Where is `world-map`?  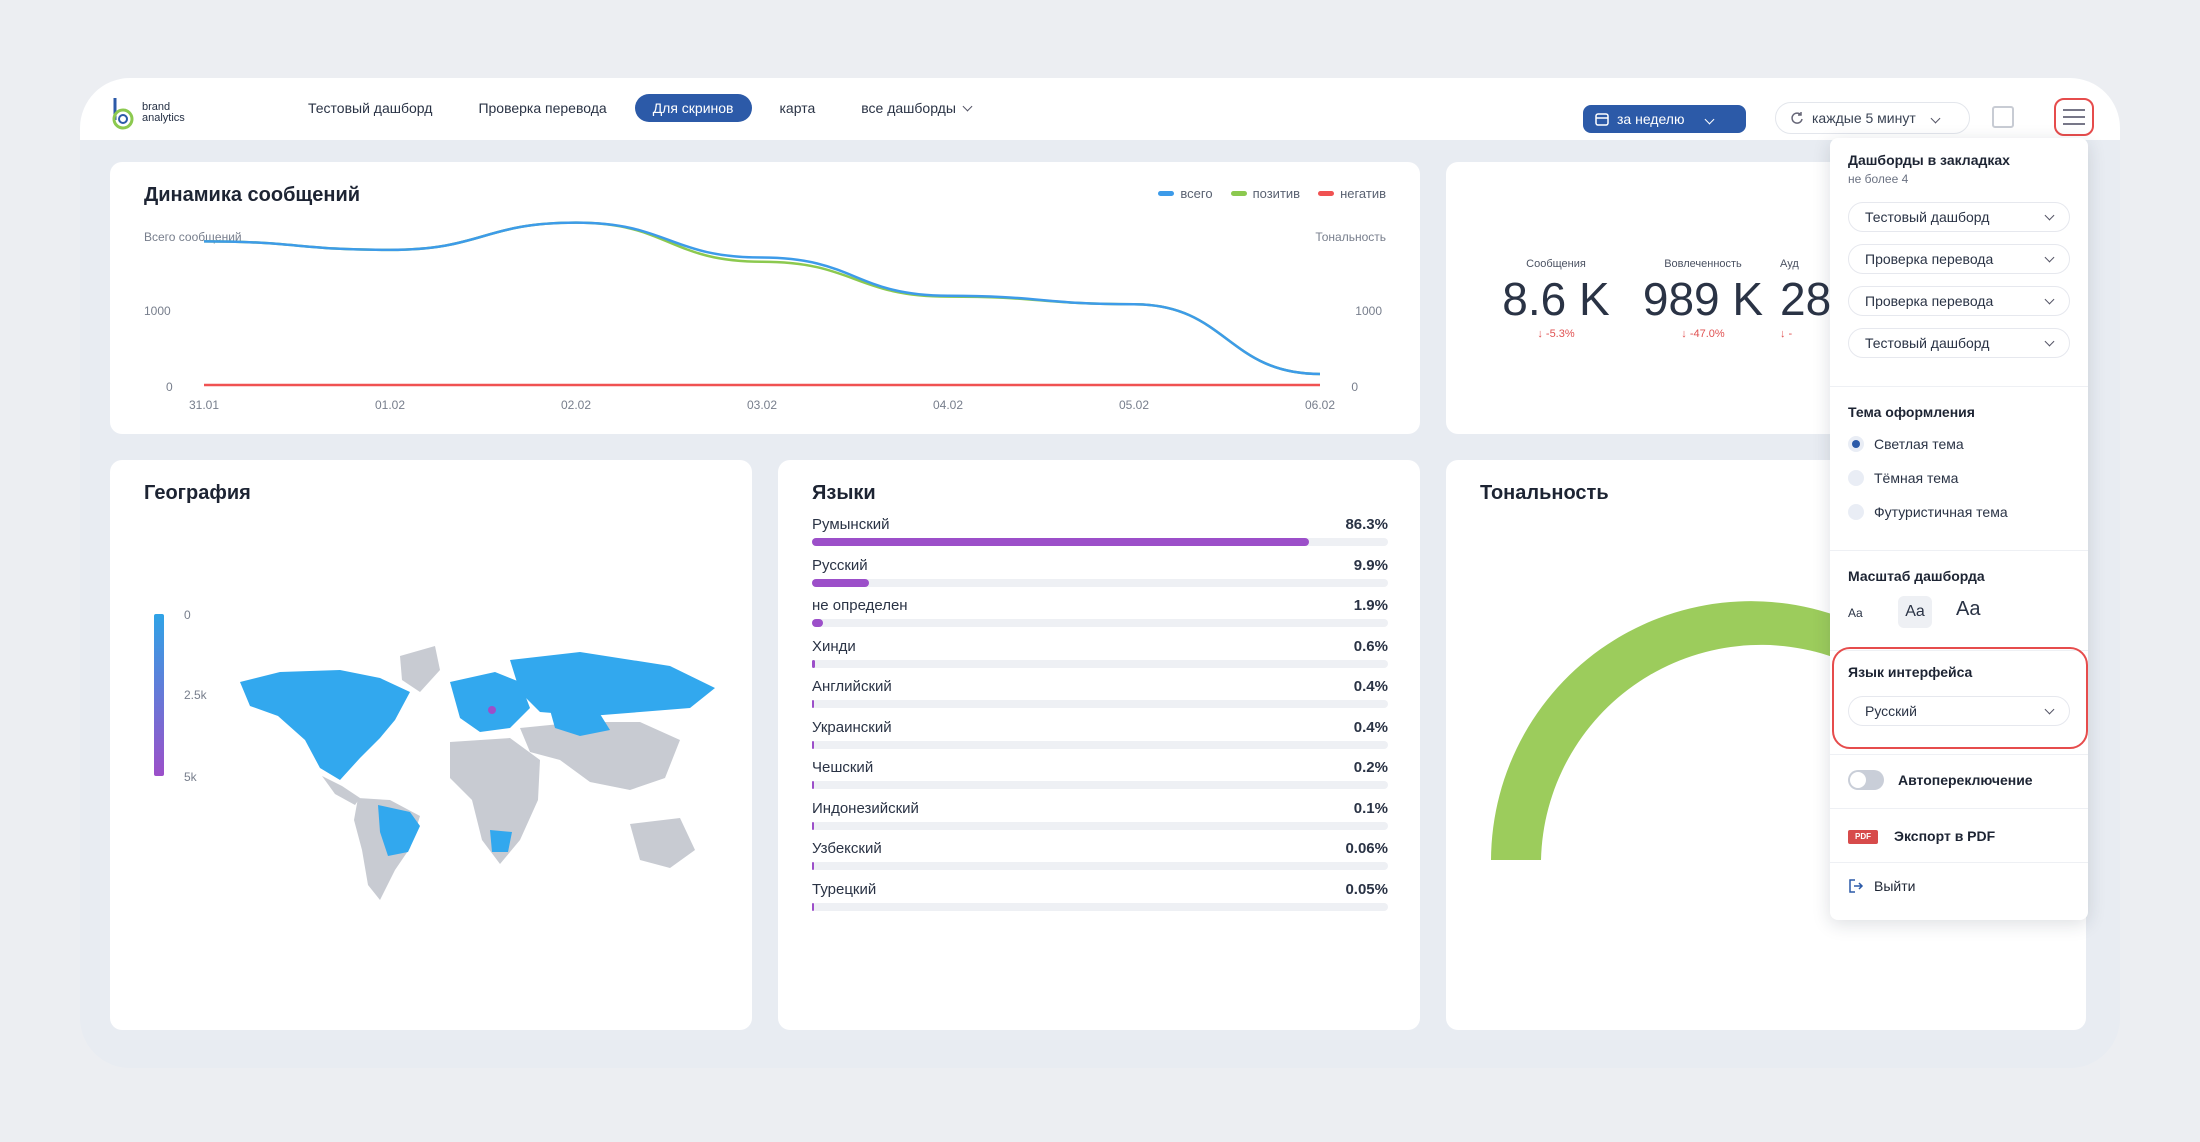 world-map is located at coordinates (431, 745).